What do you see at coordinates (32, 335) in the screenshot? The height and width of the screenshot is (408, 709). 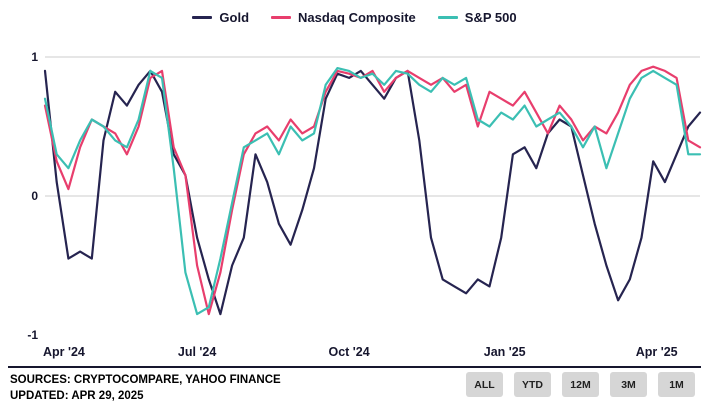 I see `y-axis-tick-label: -1` at bounding box center [32, 335].